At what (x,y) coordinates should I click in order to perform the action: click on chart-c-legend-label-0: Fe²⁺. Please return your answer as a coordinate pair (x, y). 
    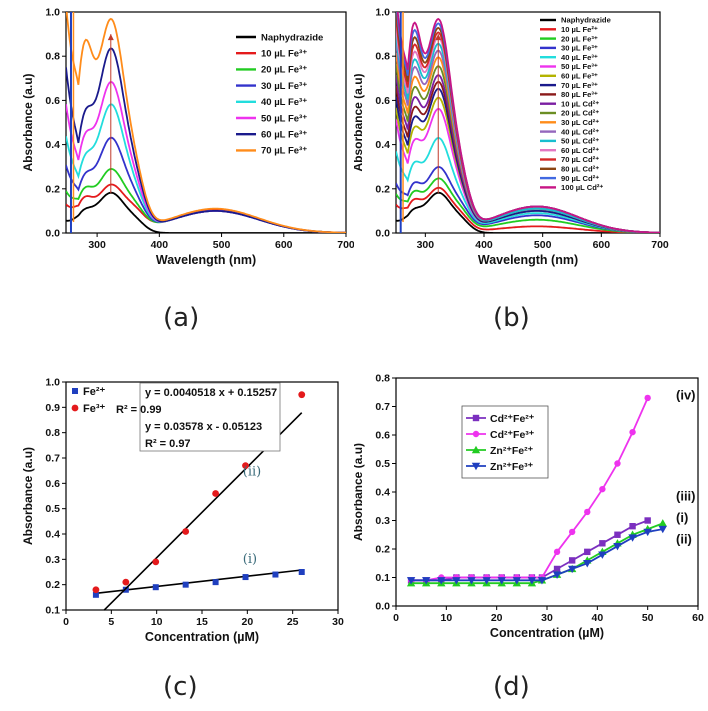
    Looking at the image, I should click on (94, 392).